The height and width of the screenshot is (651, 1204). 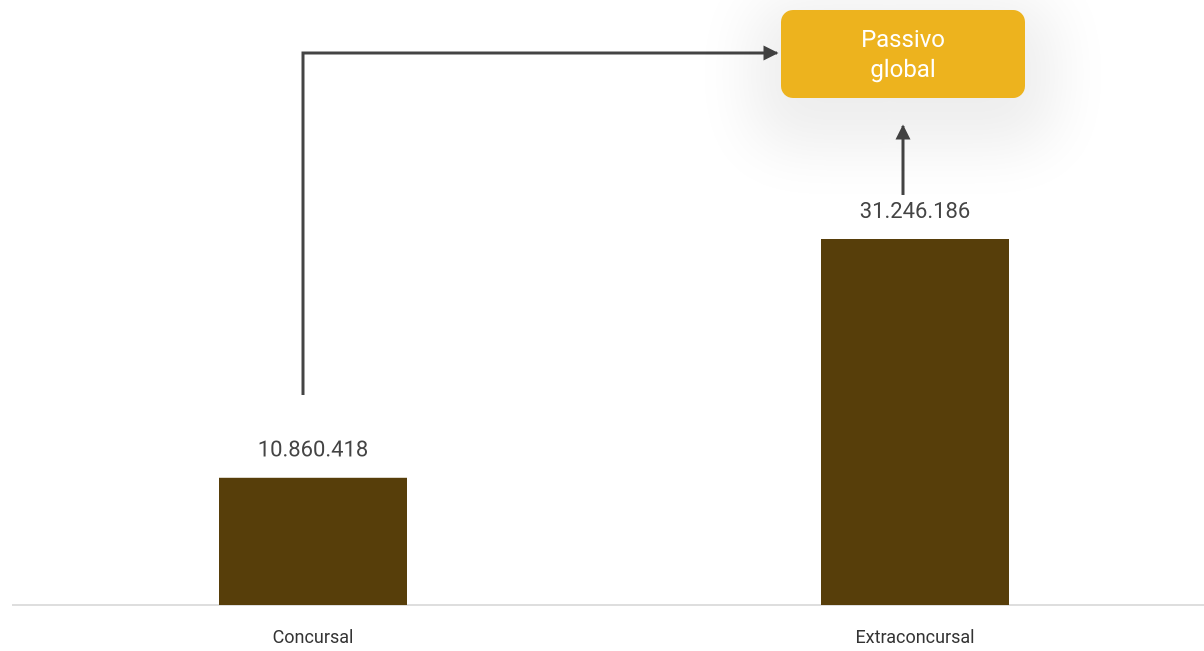 What do you see at coordinates (313, 450) in the screenshot?
I see `value-label: 10.860.418` at bounding box center [313, 450].